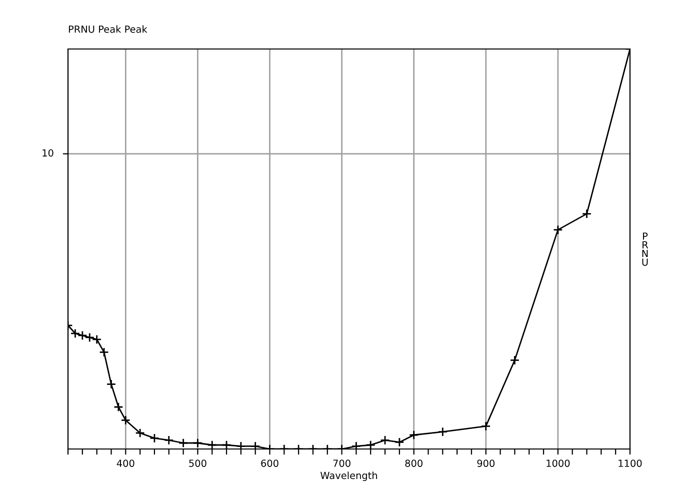  Describe the element at coordinates (413, 463) in the screenshot. I see `x-tick-label: 800` at that location.